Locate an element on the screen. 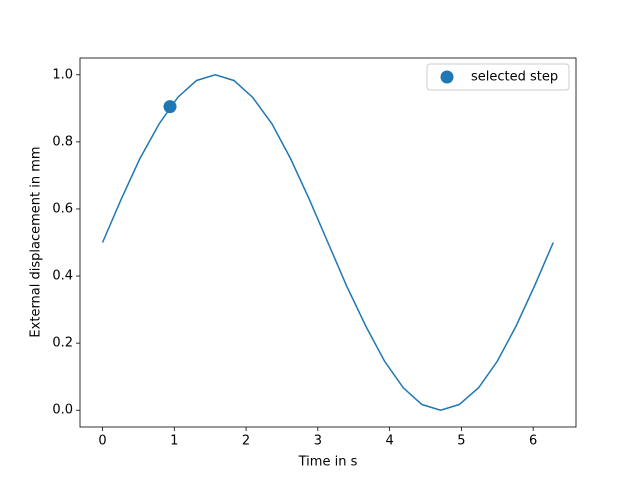  x-tick-label: 1 is located at coordinates (174, 441).